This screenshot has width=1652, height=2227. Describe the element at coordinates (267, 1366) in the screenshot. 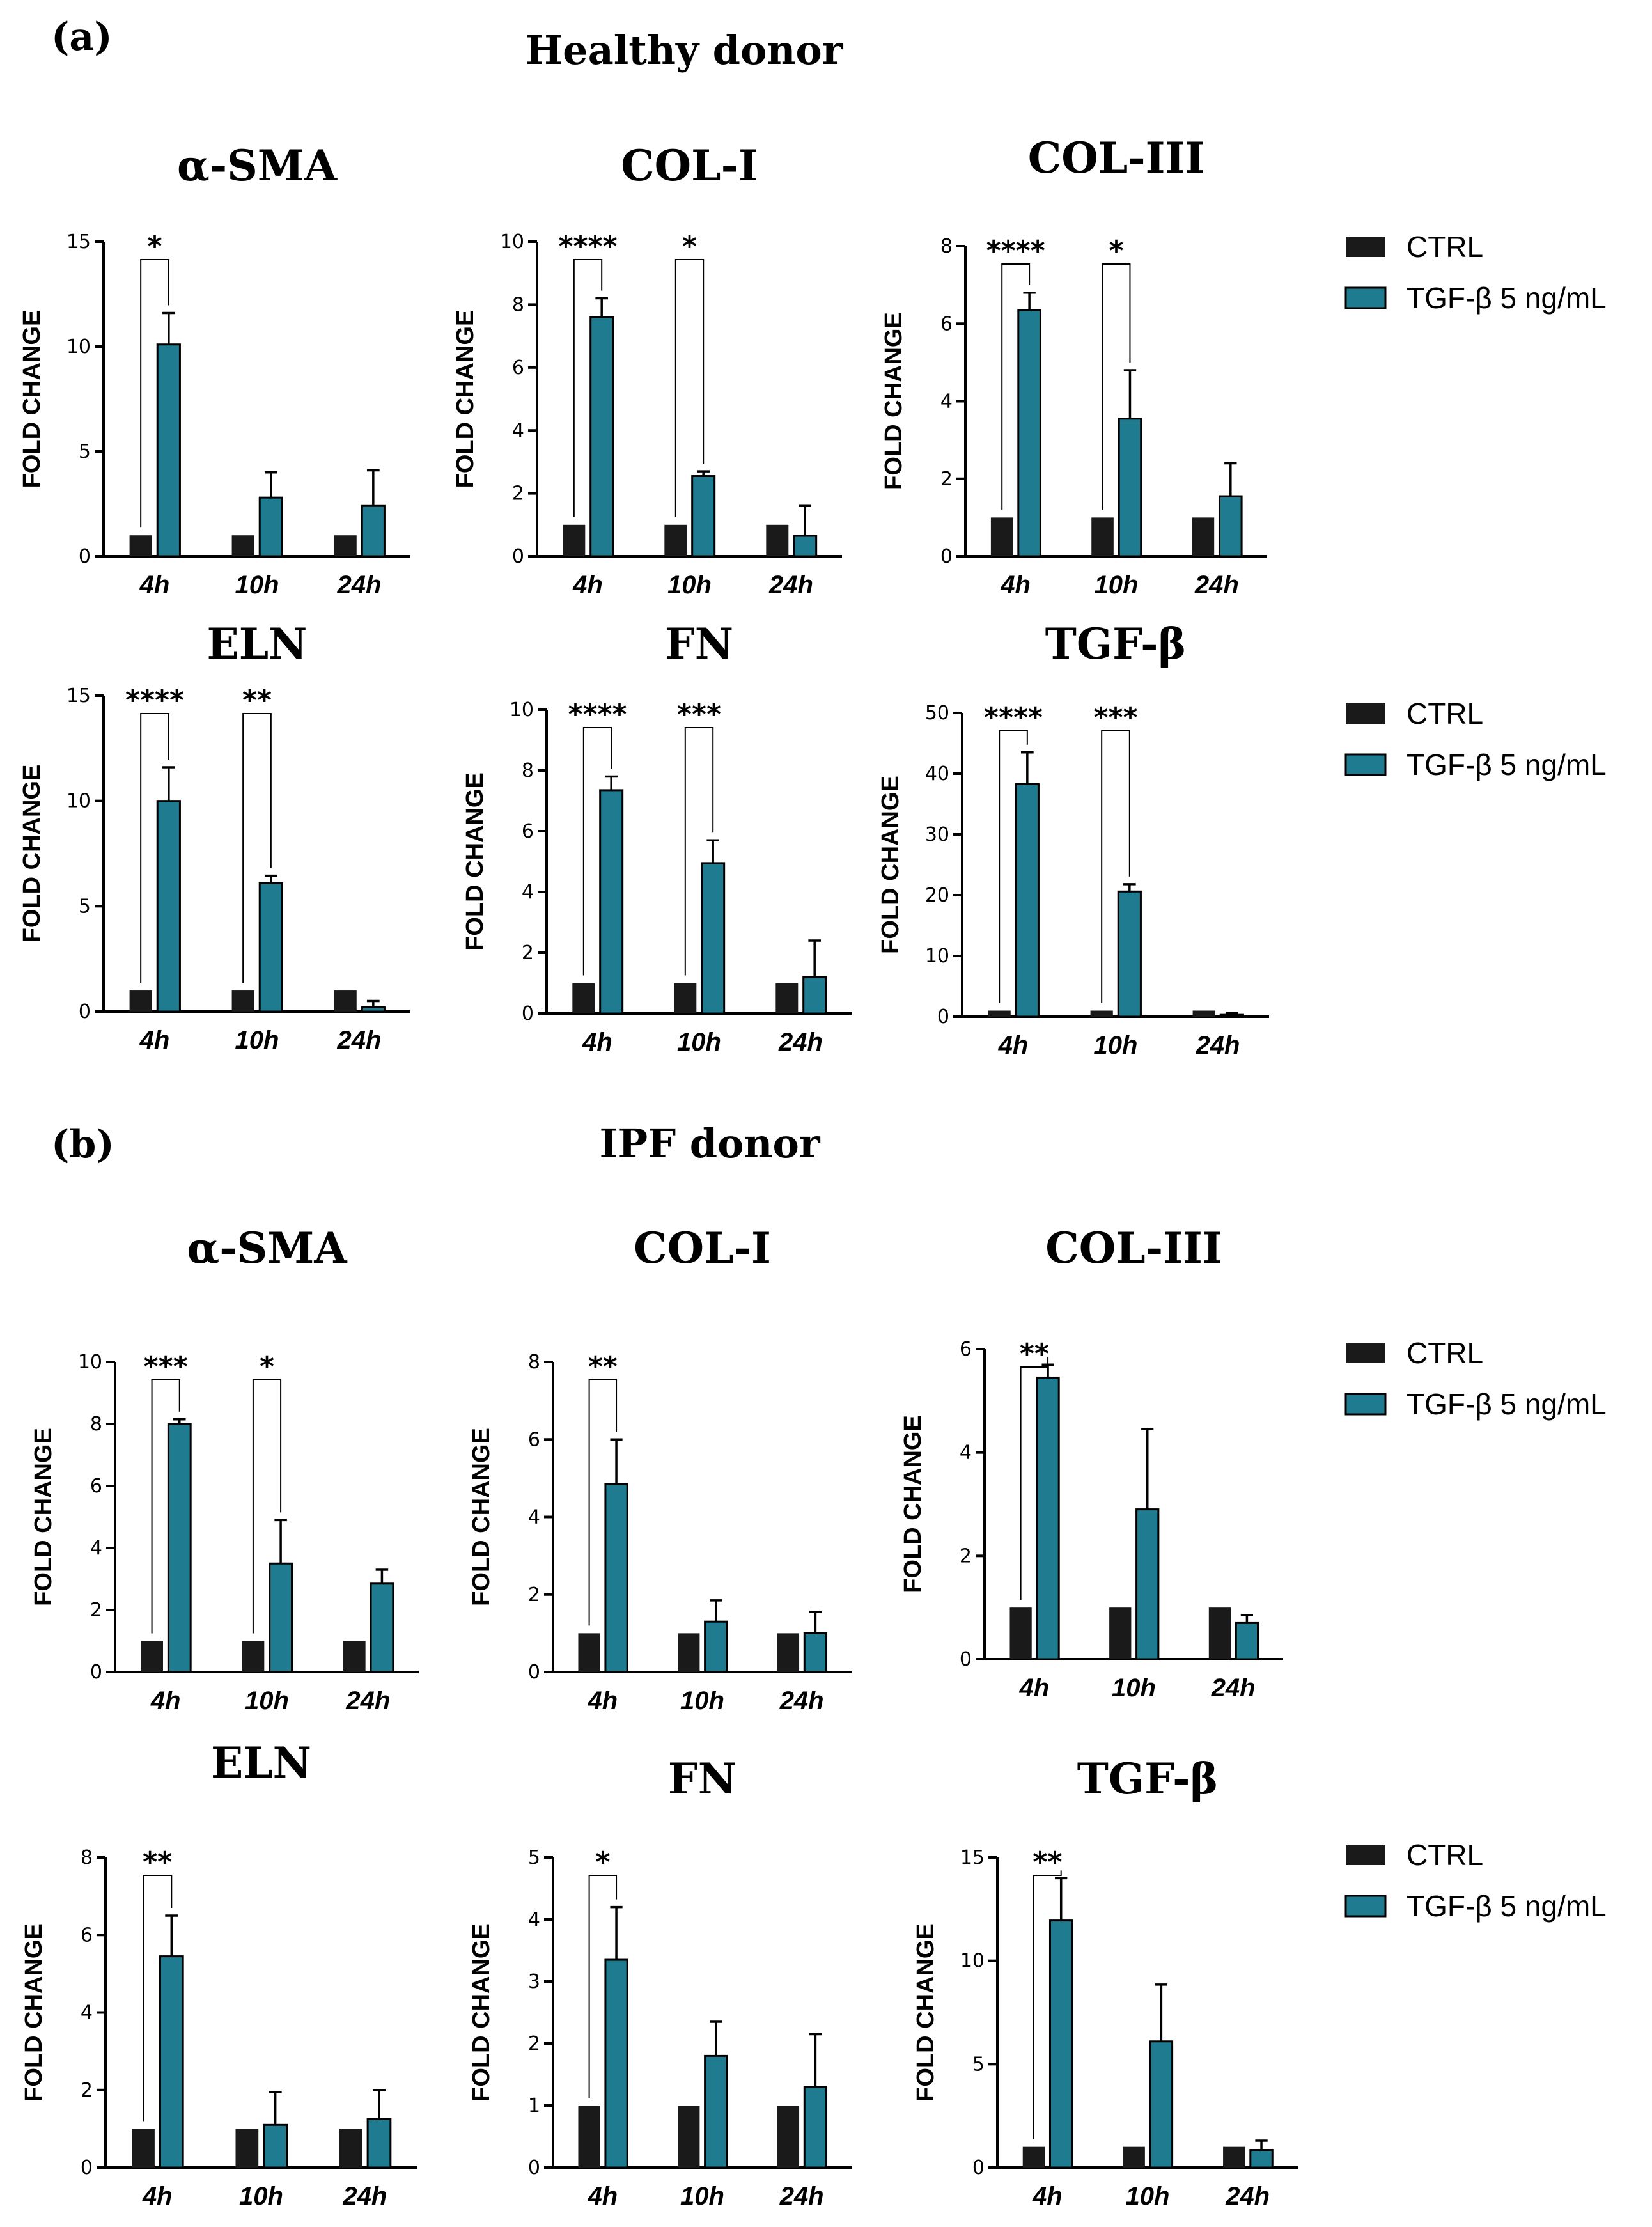

I see `significance-label: *` at that location.